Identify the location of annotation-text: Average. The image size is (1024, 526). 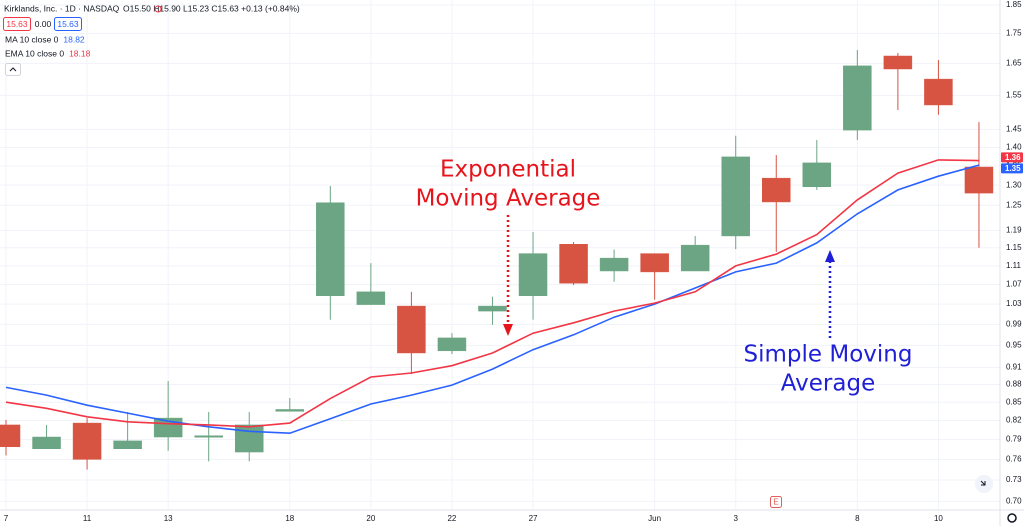
(828, 384).